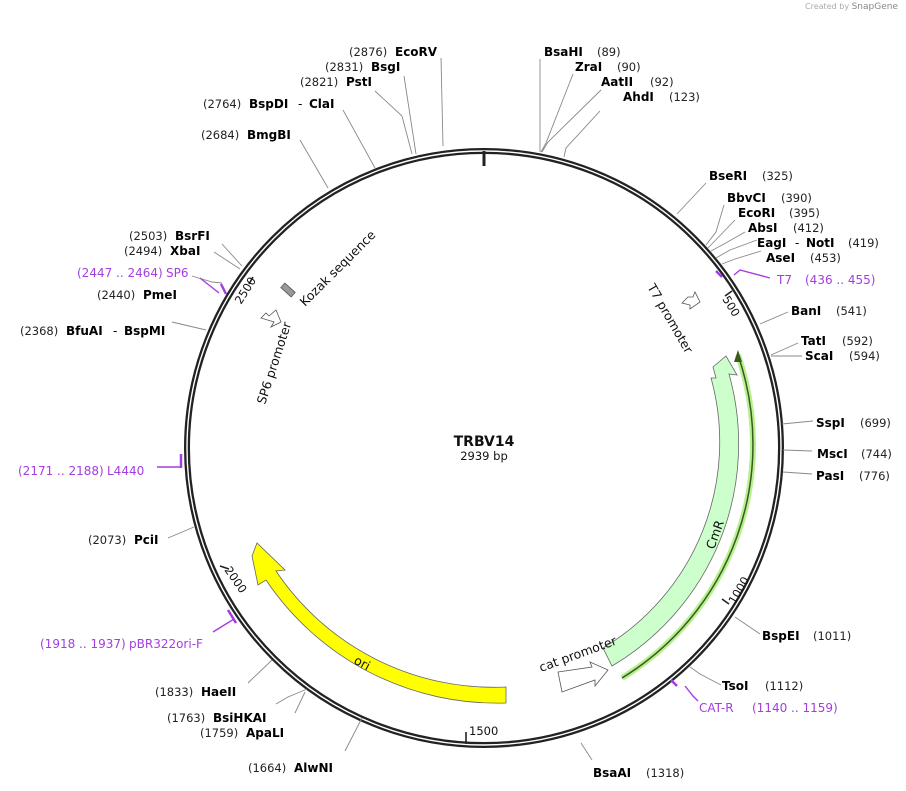 The image size is (906, 791). I want to click on enzyme-site-tsoi: TsoI (1112), so click(762, 686).